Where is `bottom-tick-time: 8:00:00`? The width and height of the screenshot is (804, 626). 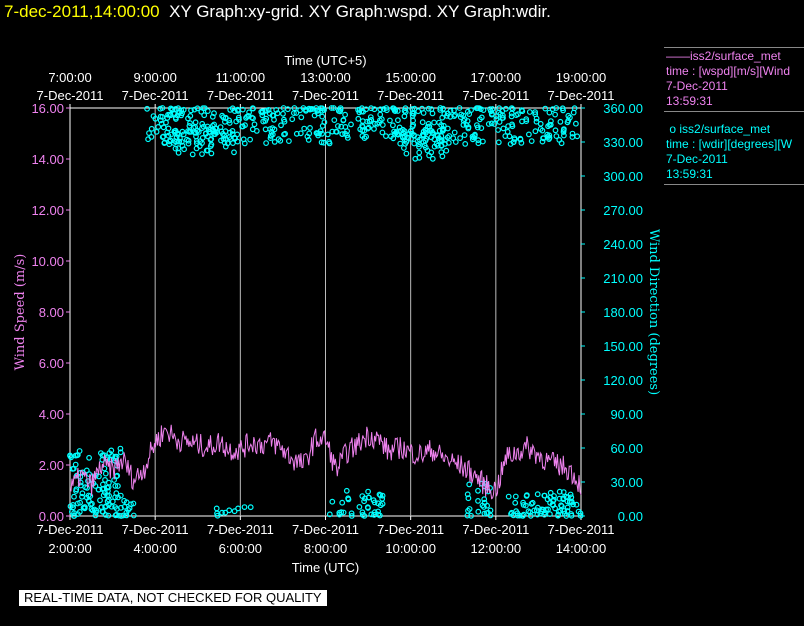 bottom-tick-time: 8:00:00 is located at coordinates (325, 548).